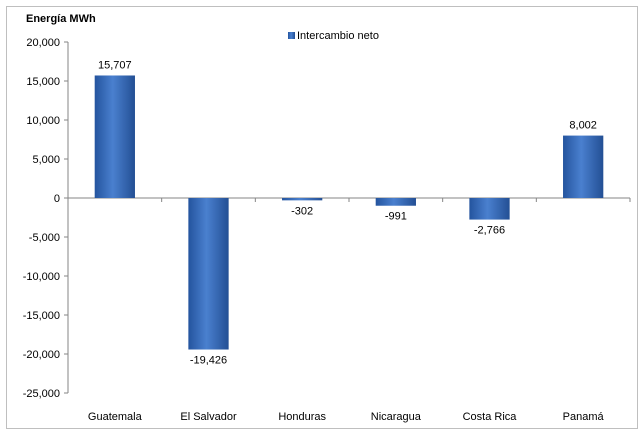 This screenshot has height=435, width=644. I want to click on y-tick-label: -25,000, so click(41, 394).